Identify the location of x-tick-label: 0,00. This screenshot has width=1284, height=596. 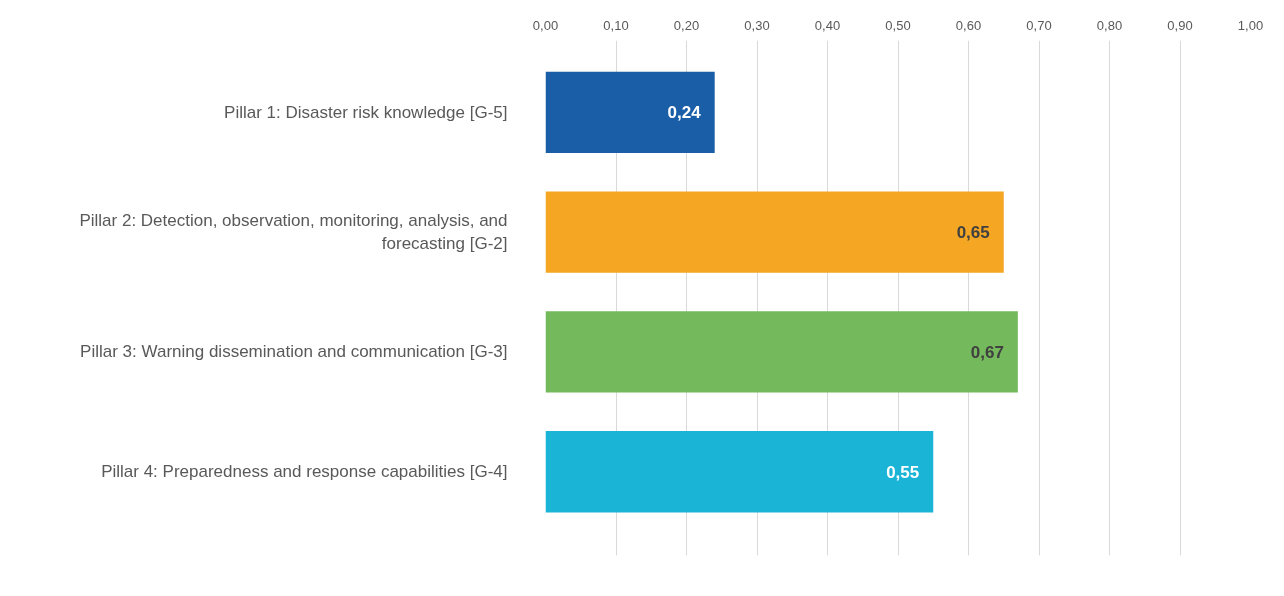
(545, 25).